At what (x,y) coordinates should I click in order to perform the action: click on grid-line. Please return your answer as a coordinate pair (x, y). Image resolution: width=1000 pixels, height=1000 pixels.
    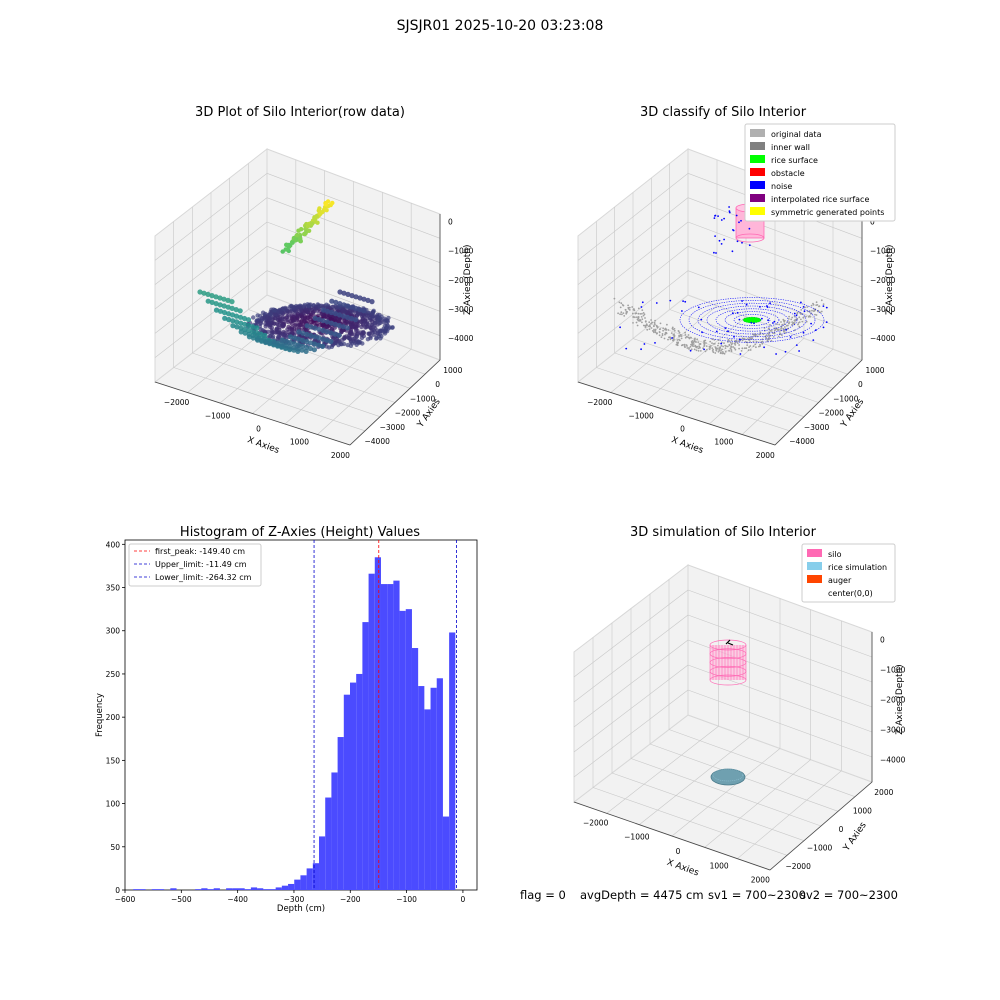
    Looking at the image, I should click on (211, 217).